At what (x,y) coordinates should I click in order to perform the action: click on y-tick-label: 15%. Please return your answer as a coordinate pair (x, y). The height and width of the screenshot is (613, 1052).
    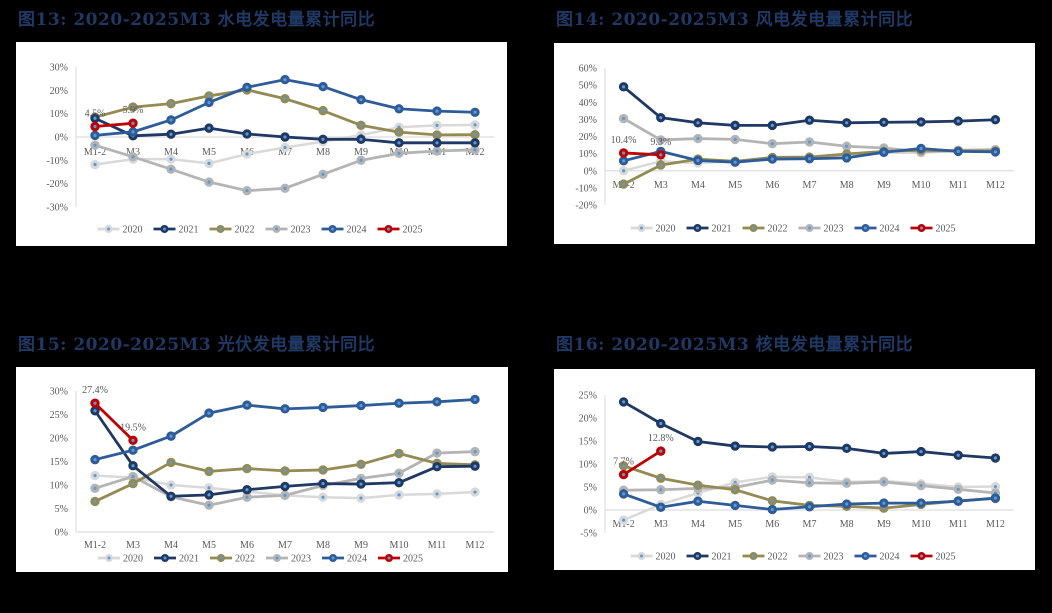
    Looking at the image, I should click on (59, 462).